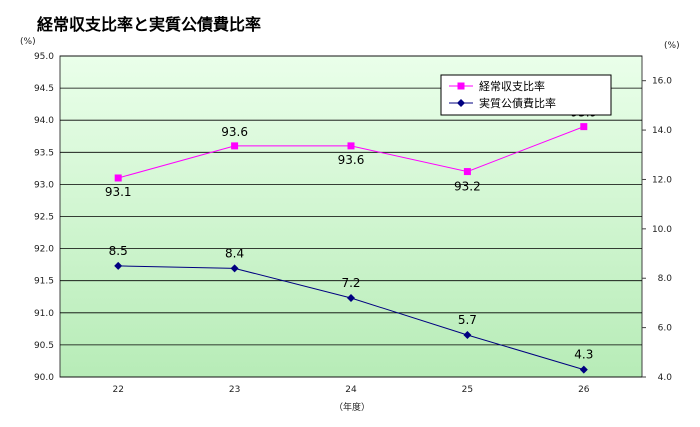  What do you see at coordinates (44, 346) in the screenshot?
I see `y-left-tick-label: 90.5` at bounding box center [44, 346].